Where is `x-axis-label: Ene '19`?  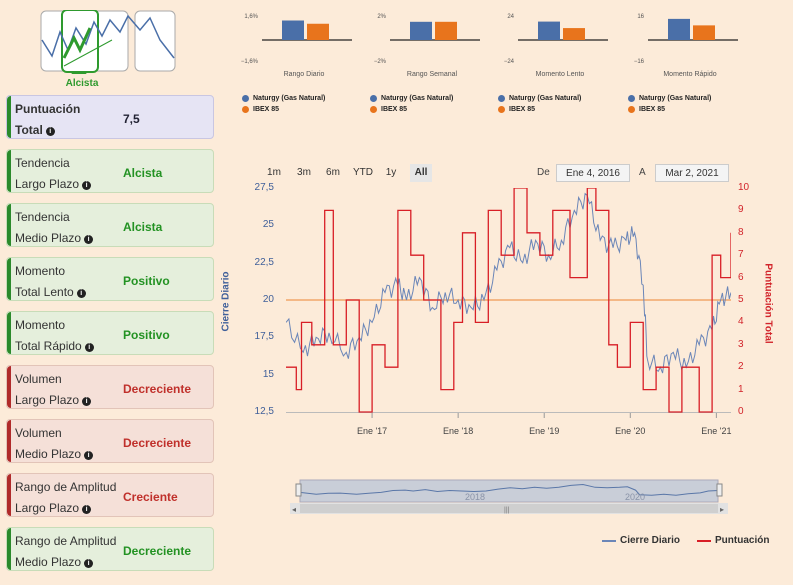
x-axis-label: Ene '19 is located at coordinates (544, 431).